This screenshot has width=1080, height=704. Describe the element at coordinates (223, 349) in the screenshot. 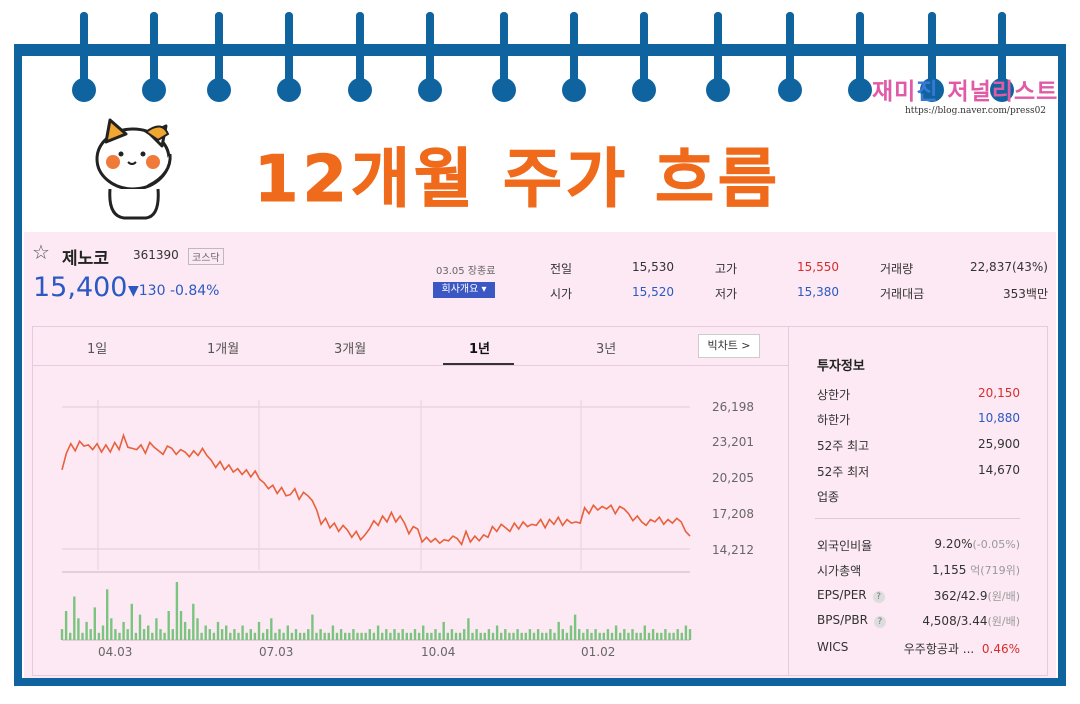

I see `tab-1month: 1개월` at that location.